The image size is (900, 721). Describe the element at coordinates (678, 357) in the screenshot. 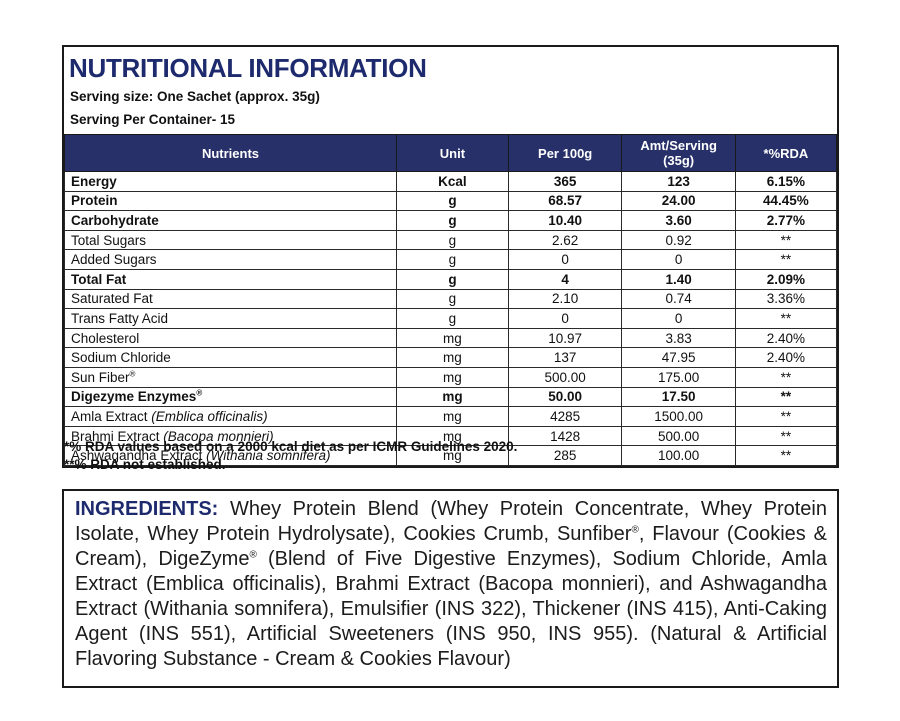

I see `cell-amt-serving: 47.95` at that location.